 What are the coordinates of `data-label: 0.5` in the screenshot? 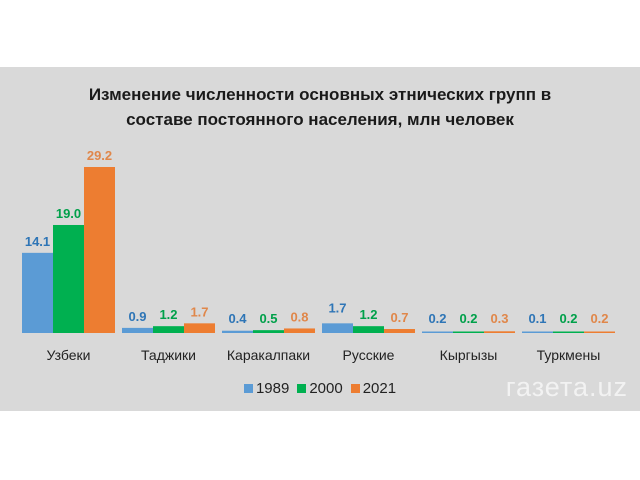 It's located at (268, 318).